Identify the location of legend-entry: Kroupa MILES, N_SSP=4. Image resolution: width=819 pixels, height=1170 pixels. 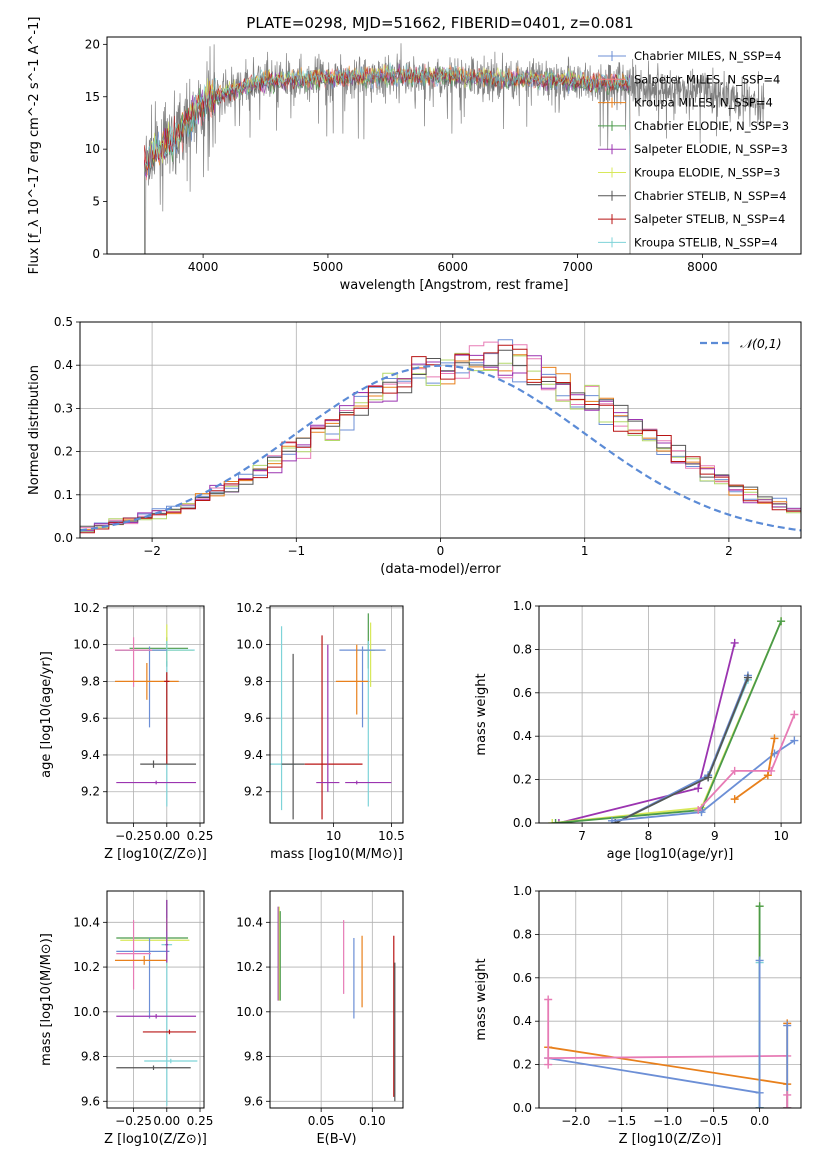
(703, 103).